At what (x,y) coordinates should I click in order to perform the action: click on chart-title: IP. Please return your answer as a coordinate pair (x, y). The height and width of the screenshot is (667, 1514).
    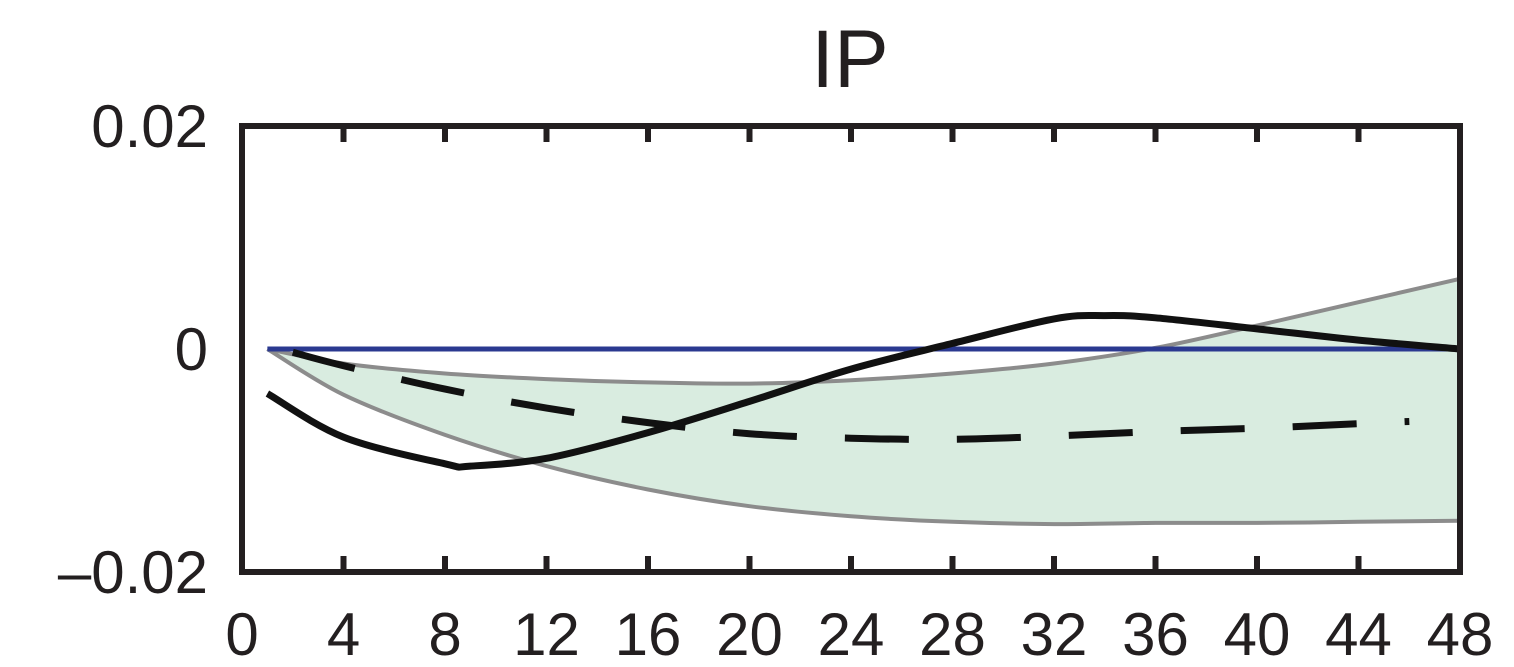
    Looking at the image, I should click on (849, 59).